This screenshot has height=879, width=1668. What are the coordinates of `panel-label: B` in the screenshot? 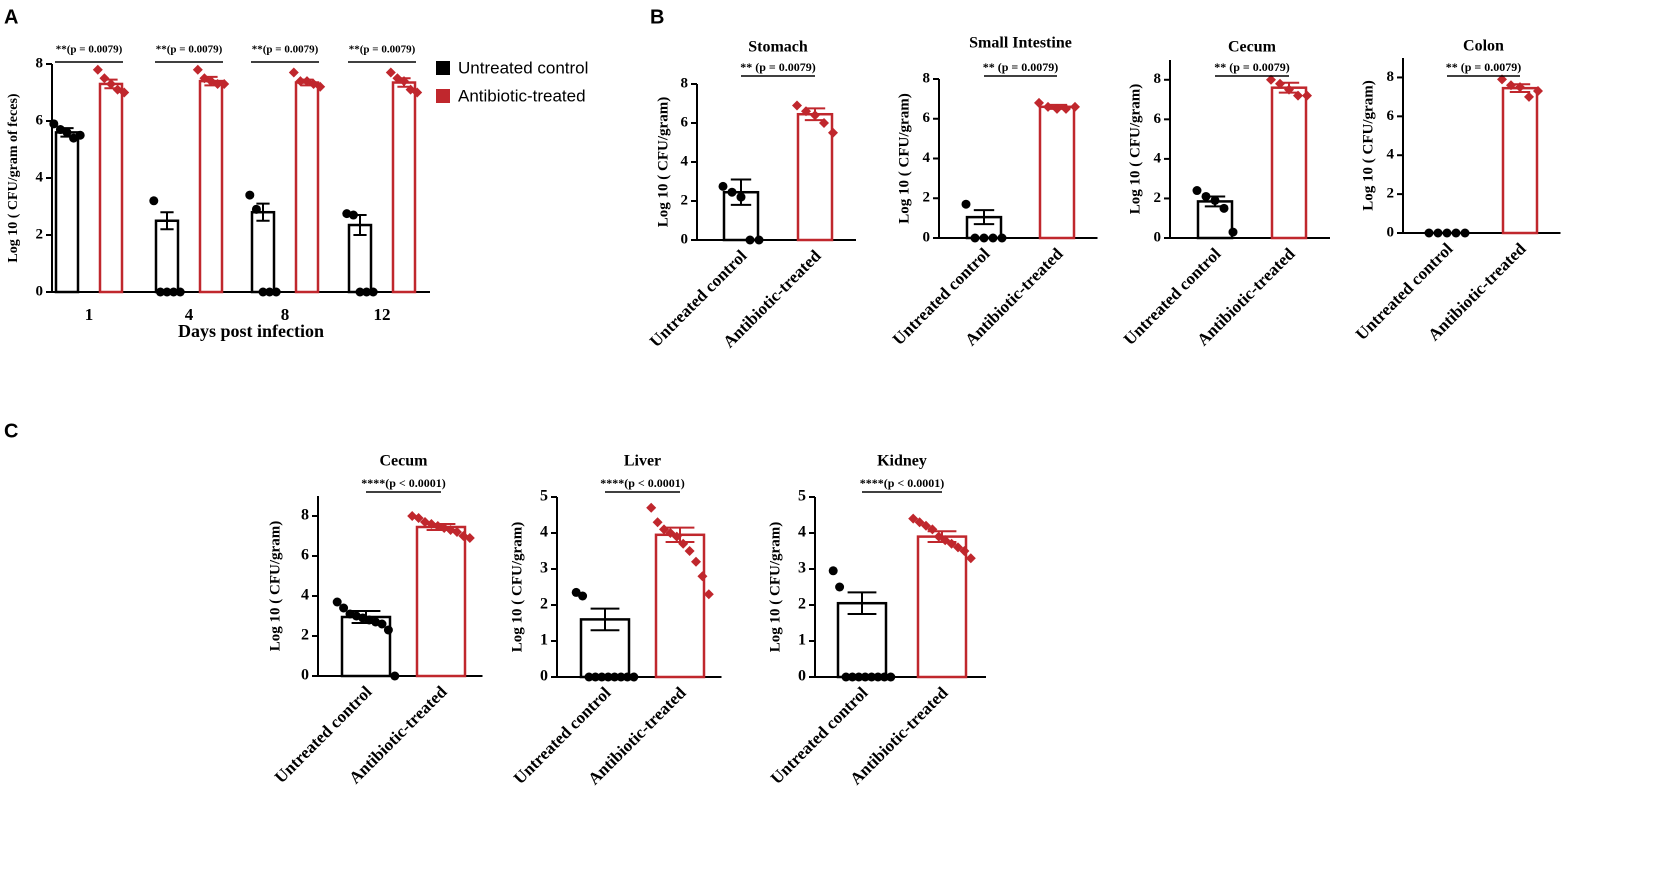 It's located at (657, 17).